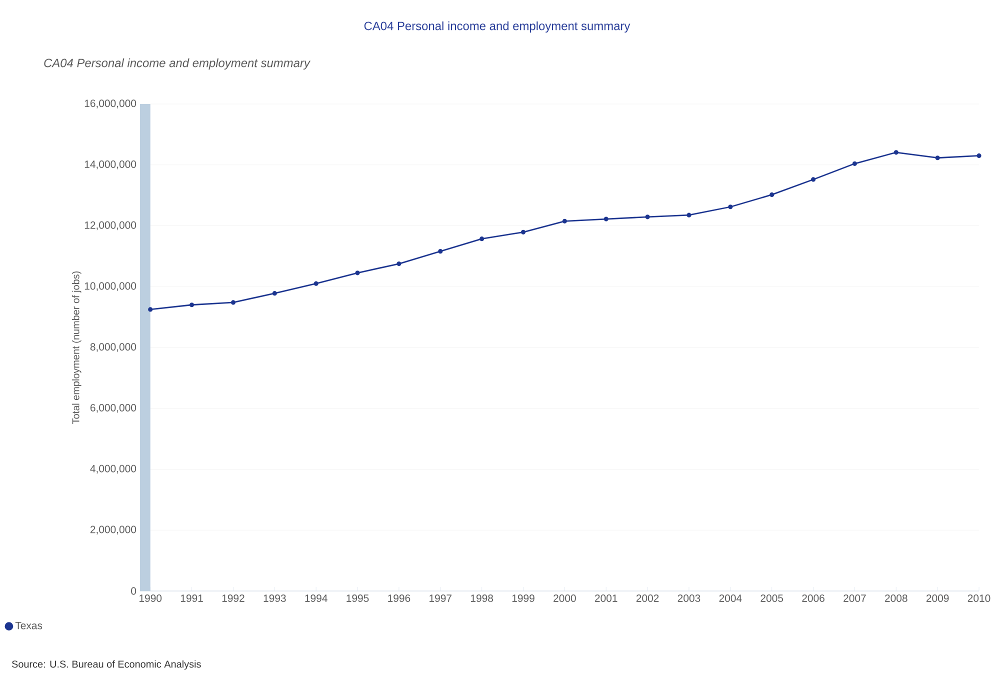 The width and height of the screenshot is (999, 685). I want to click on y-tick-label: 12,000,000, so click(110, 225).